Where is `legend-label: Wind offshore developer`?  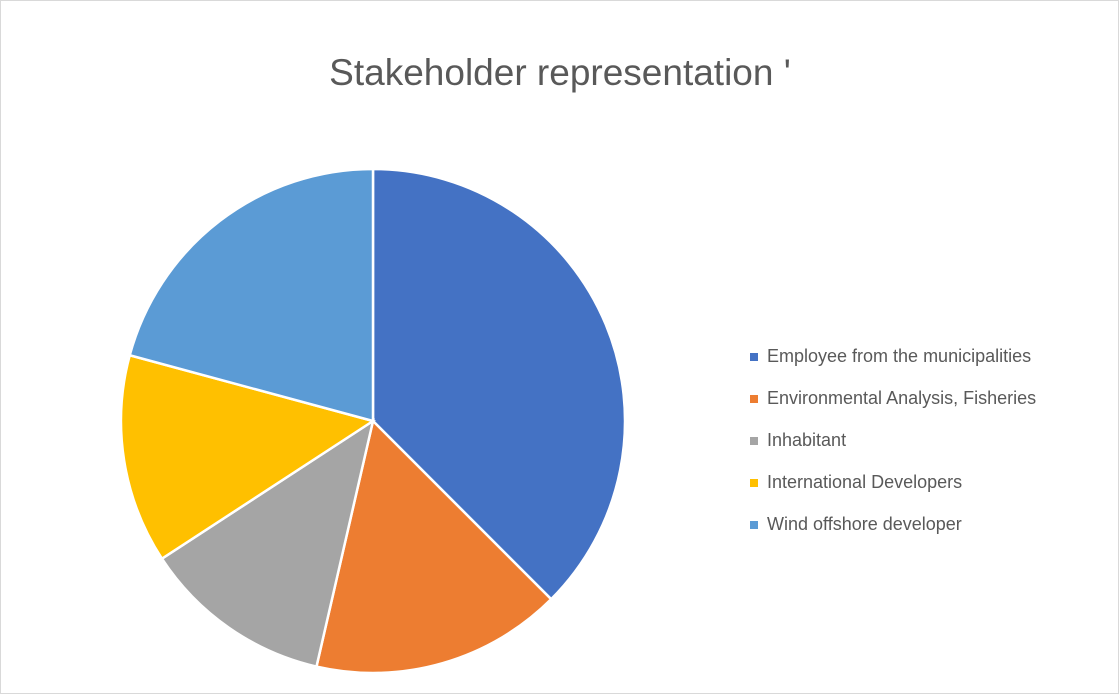
legend-label: Wind offshore developer is located at coordinates (864, 524).